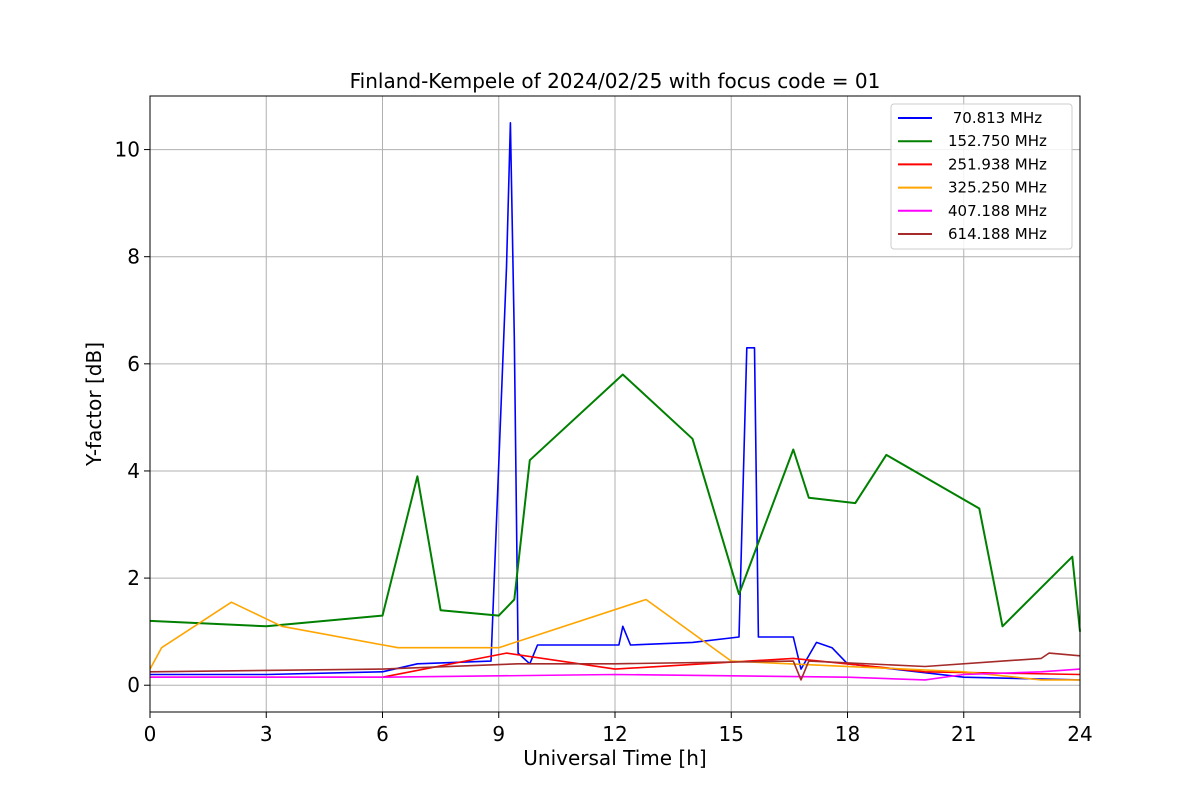 This screenshot has height=800, width=1200. I want to click on y-tick-label: 8, so click(133, 257).